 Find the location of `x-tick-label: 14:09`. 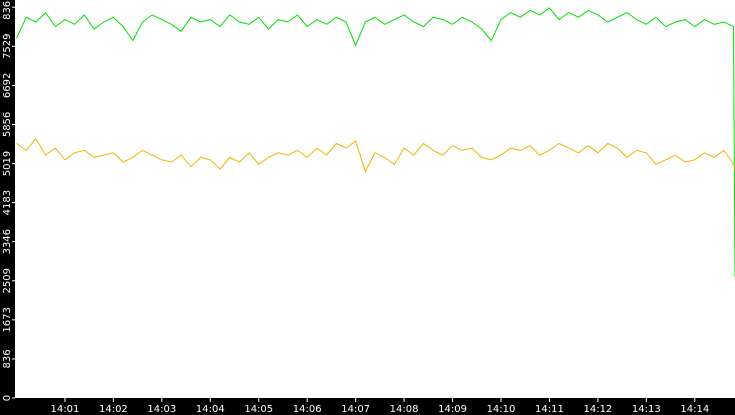

x-tick-label: 14:09 is located at coordinates (452, 409).